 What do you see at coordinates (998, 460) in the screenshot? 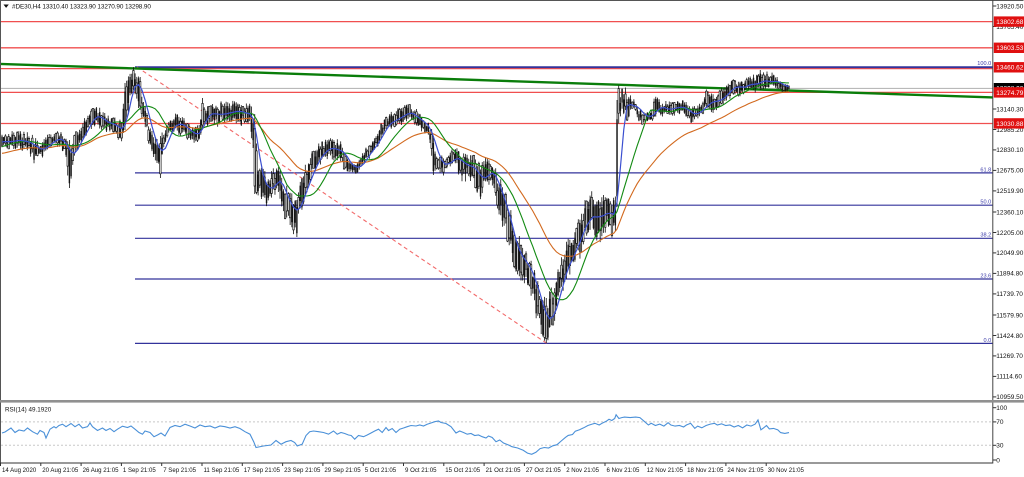
I see `svg-text: 0` at bounding box center [998, 460].